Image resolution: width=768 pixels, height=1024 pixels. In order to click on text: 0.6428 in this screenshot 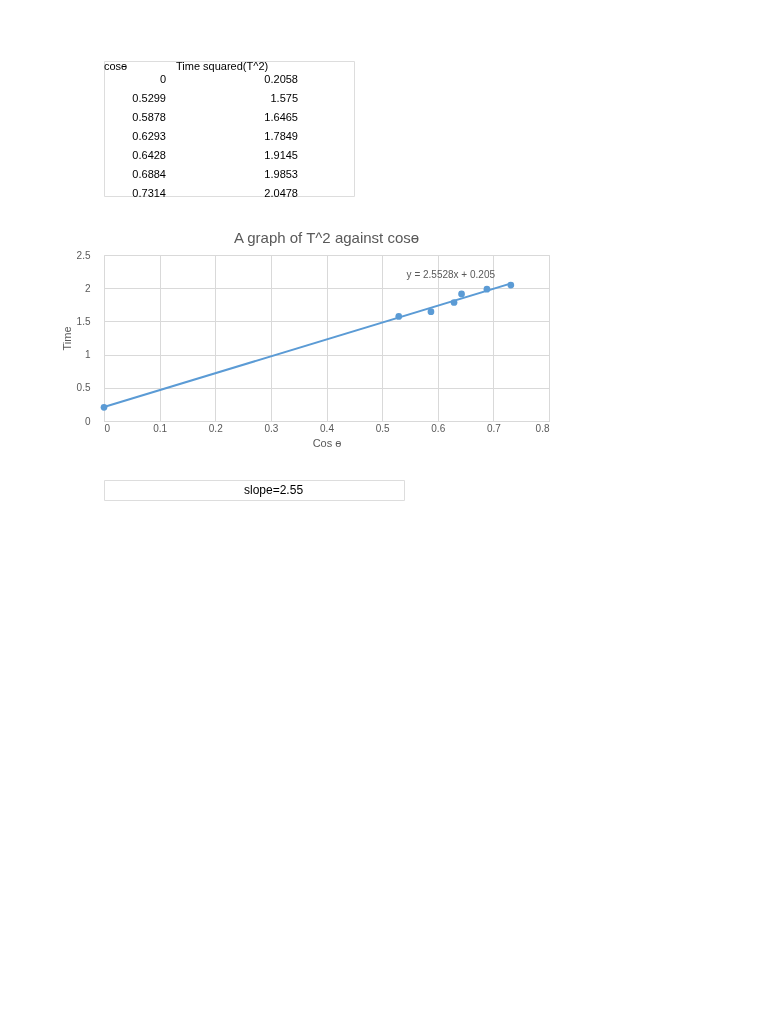, I will do `click(149, 155)`.